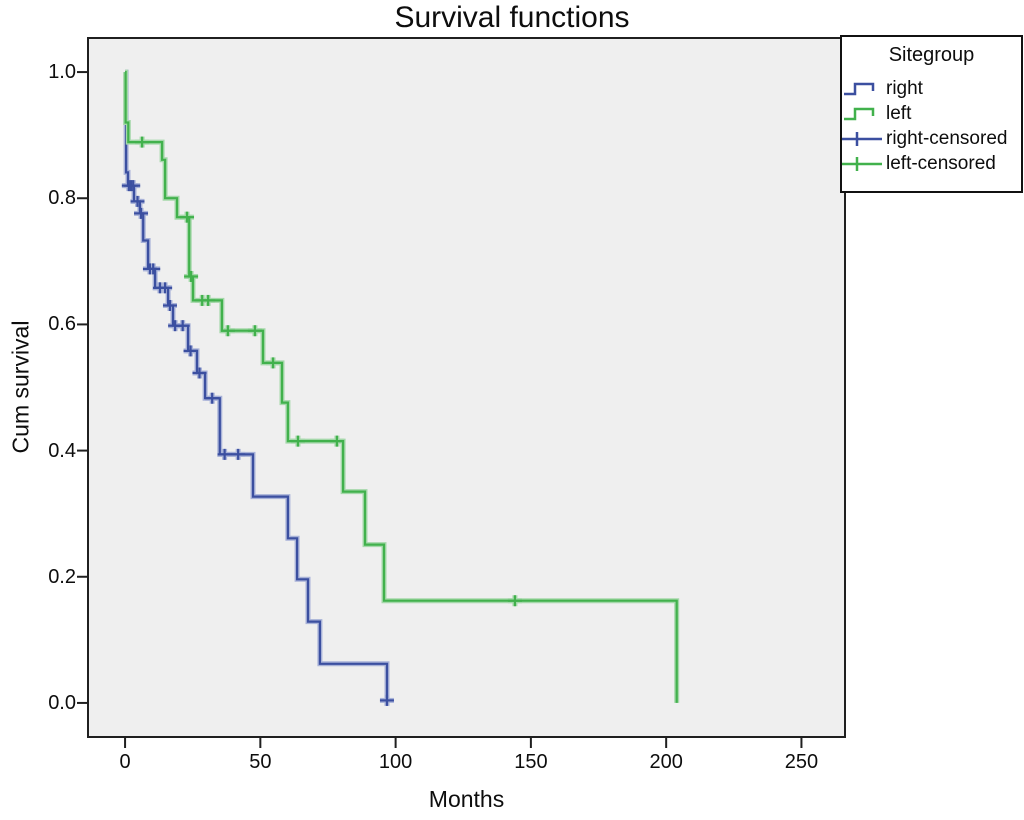  Describe the element at coordinates (62, 576) in the screenshot. I see `y-tick-label: 0.2` at that location.